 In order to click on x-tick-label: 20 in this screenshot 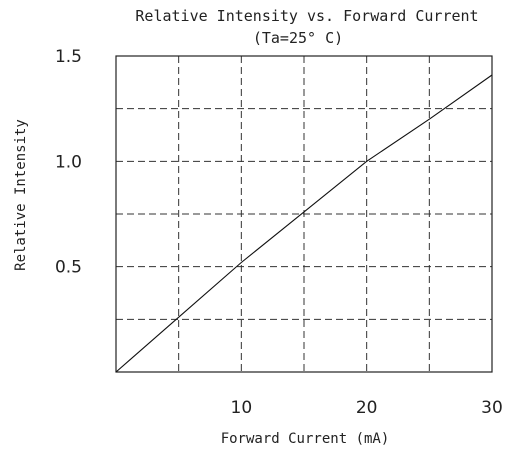, I will do `click(367, 408)`.